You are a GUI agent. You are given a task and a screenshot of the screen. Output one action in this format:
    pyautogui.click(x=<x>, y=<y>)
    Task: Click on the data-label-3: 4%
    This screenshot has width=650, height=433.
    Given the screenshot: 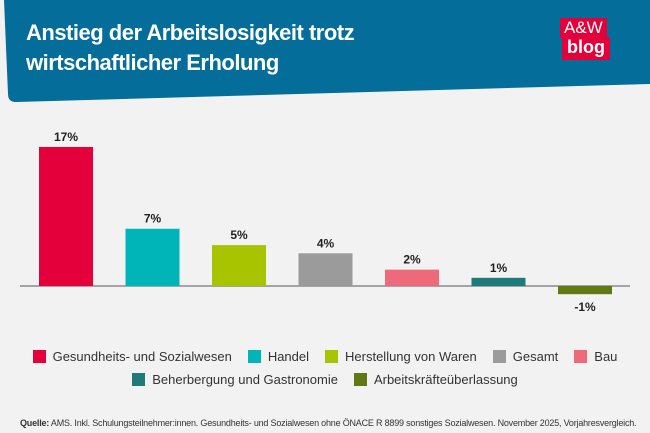 What is the action you would take?
    pyautogui.click(x=326, y=243)
    